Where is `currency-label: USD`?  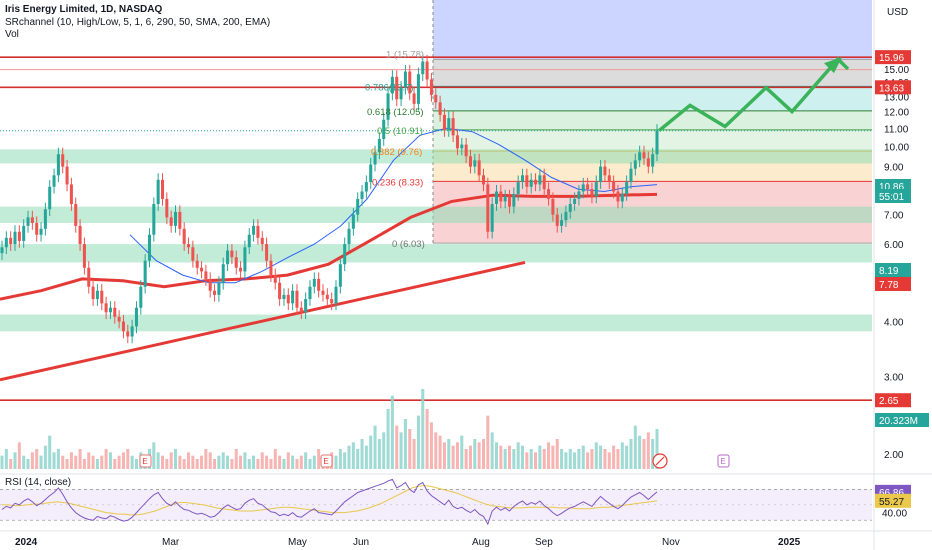 currency-label: USD is located at coordinates (898, 12).